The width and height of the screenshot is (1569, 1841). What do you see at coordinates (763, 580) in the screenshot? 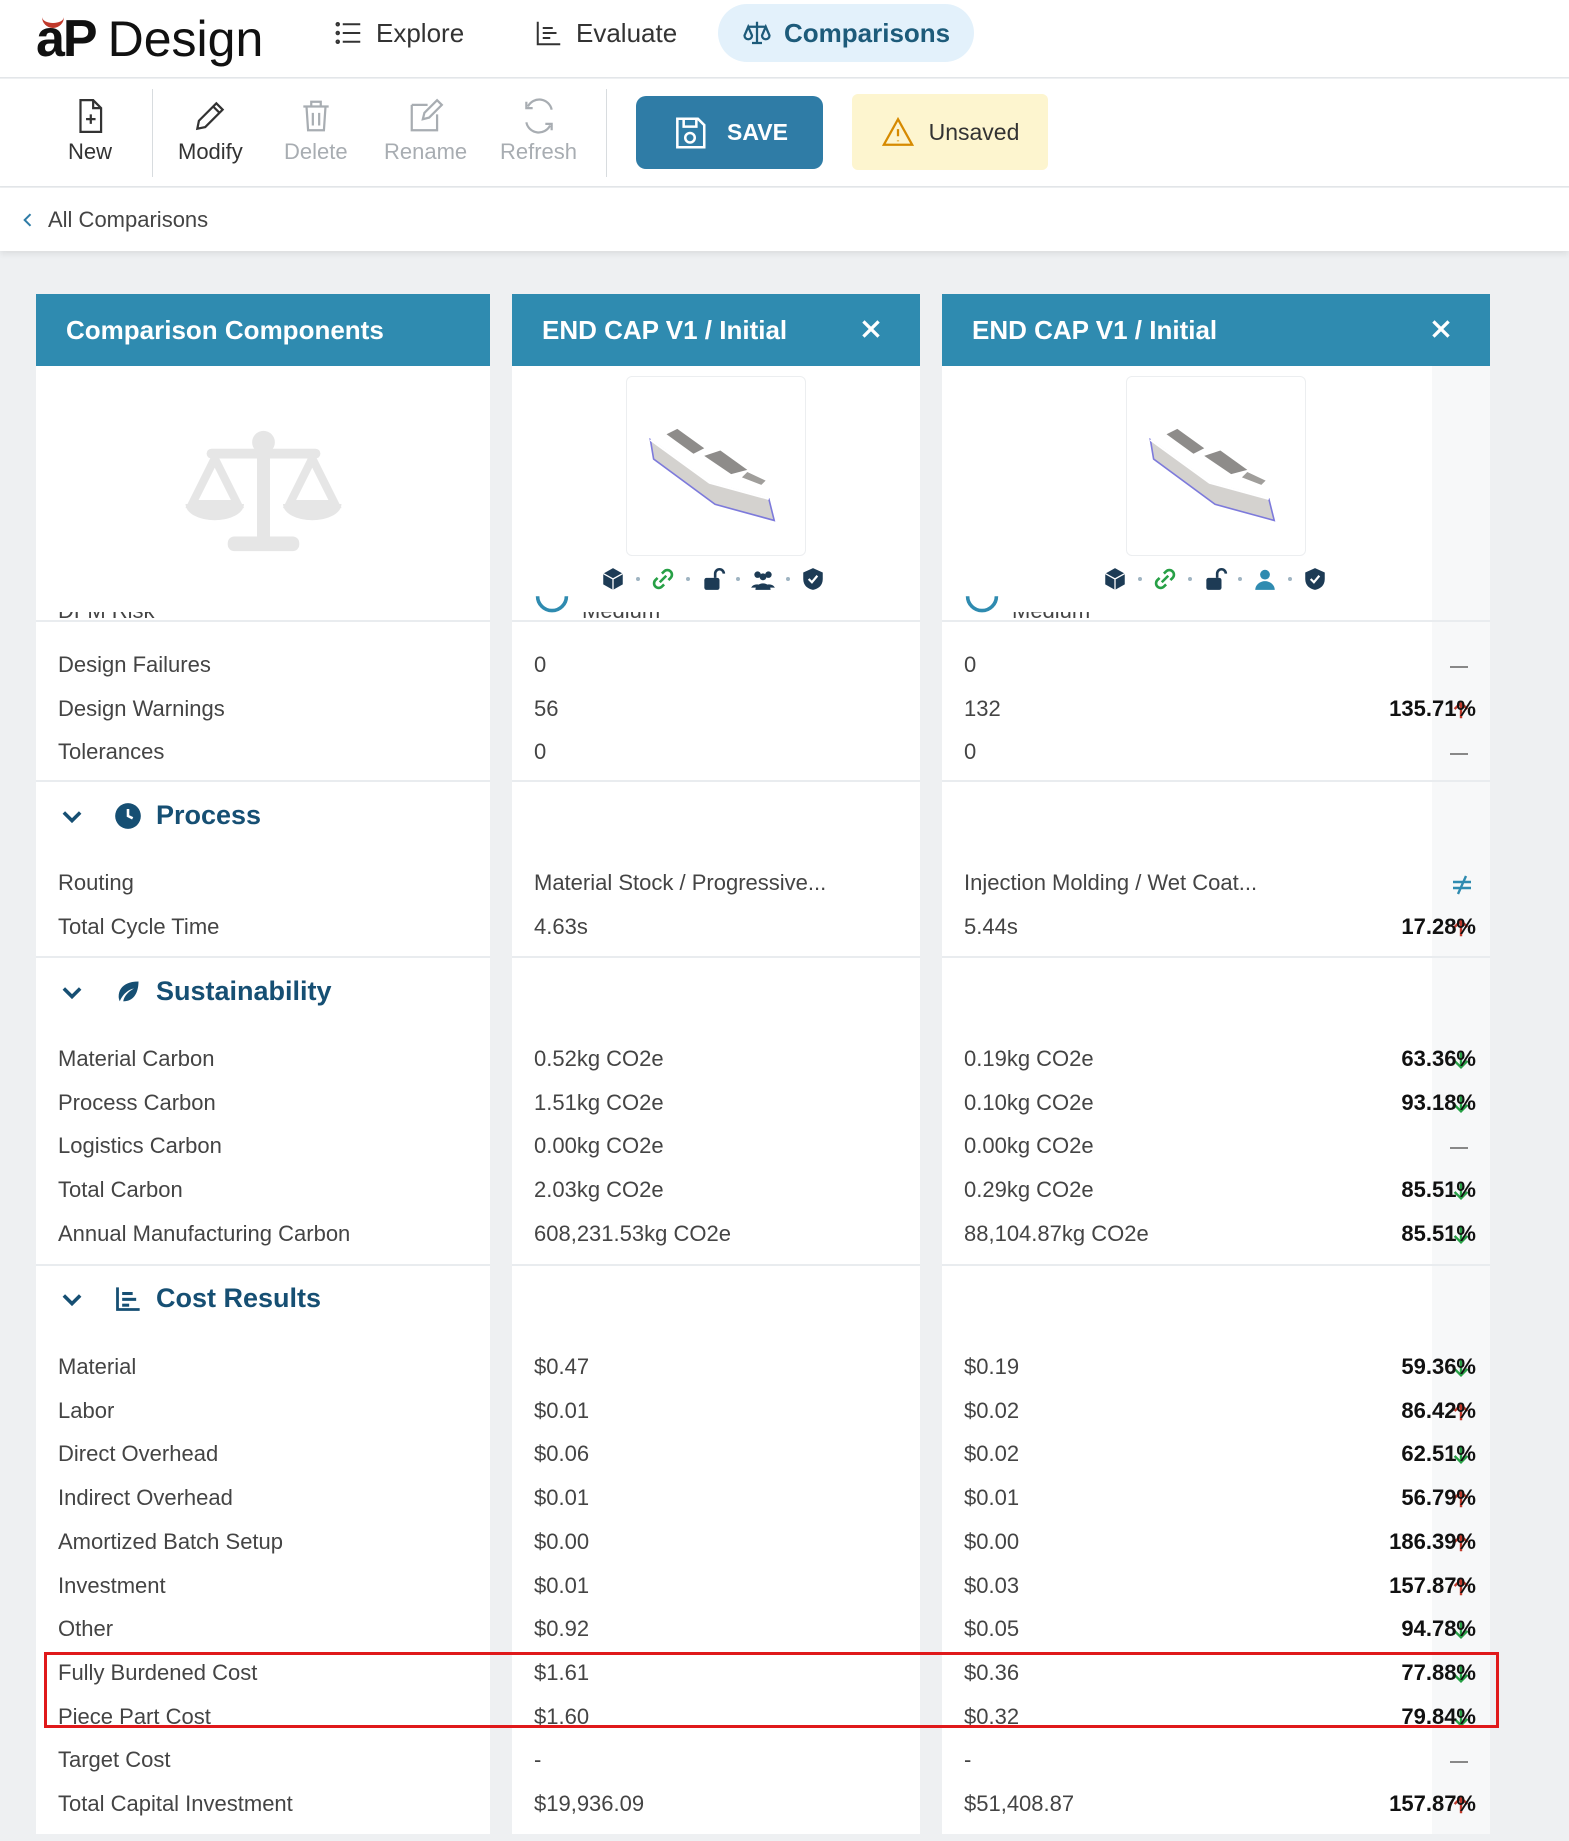
I see `team-icon` at bounding box center [763, 580].